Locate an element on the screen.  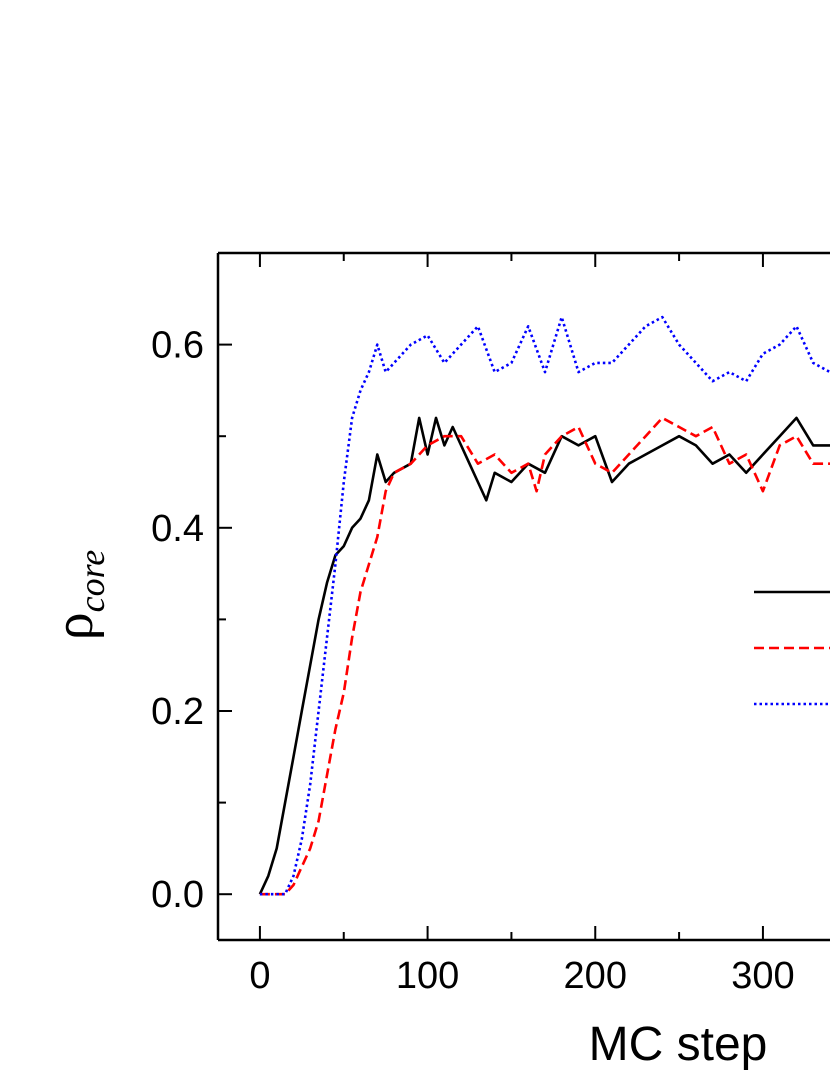
y-axis-title: ρcore is located at coordinates (77, 595).